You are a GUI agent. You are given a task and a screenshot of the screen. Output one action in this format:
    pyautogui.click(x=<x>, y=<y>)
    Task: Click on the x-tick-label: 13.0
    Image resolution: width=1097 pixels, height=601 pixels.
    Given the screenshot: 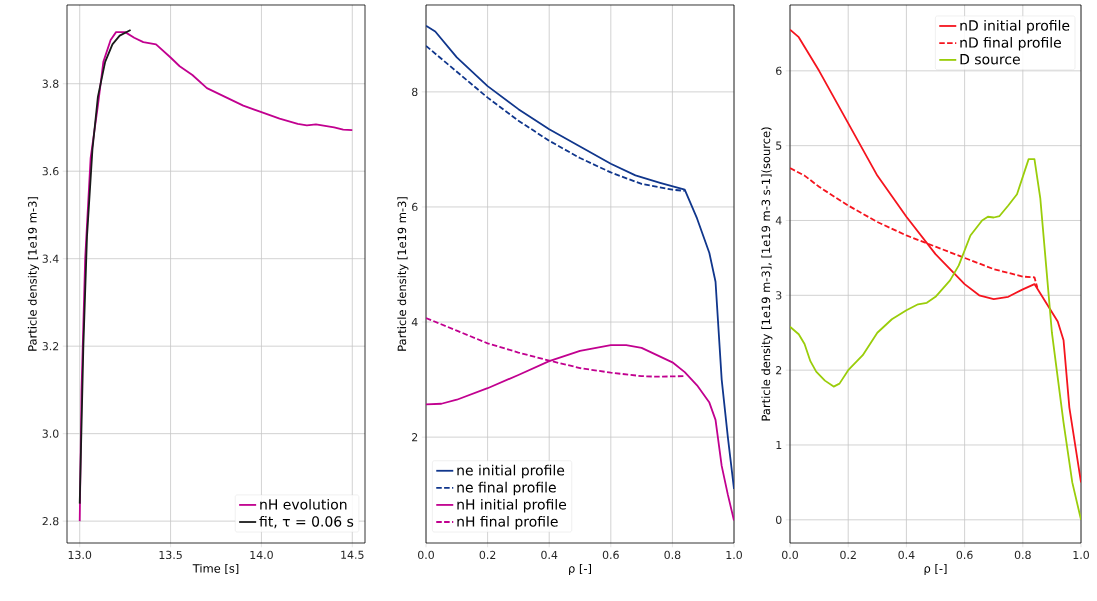 What is the action you would take?
    pyautogui.click(x=80, y=555)
    